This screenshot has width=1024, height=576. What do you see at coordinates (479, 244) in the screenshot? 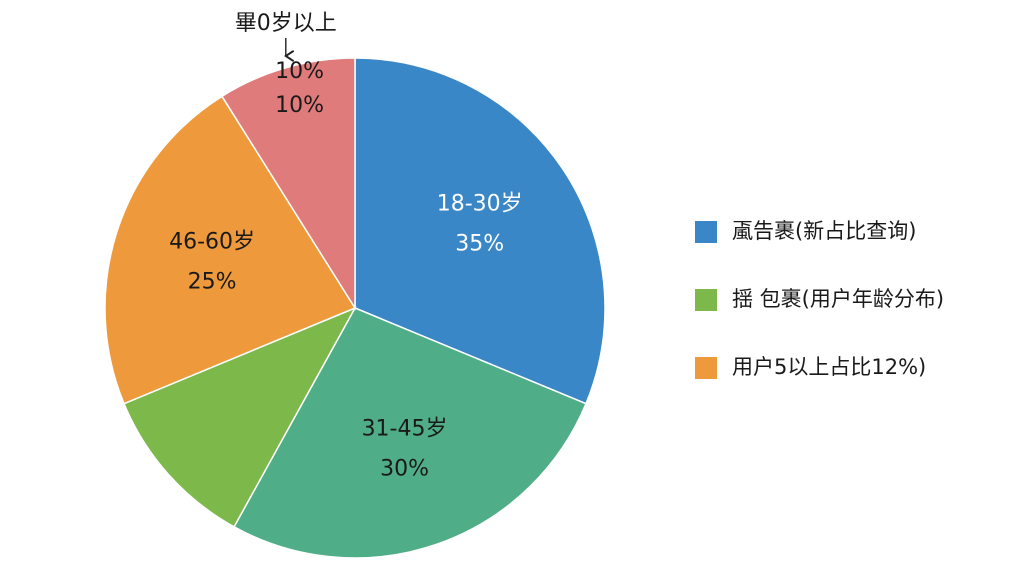
I see `slice-value-label: 35%` at bounding box center [479, 244].